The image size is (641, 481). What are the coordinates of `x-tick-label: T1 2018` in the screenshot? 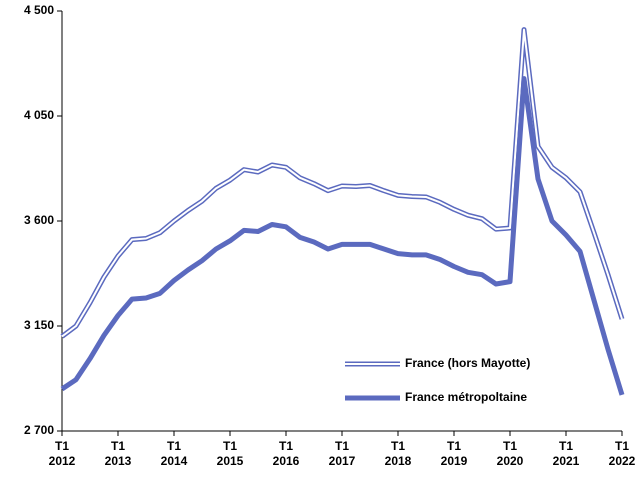 It's located at (398, 453).